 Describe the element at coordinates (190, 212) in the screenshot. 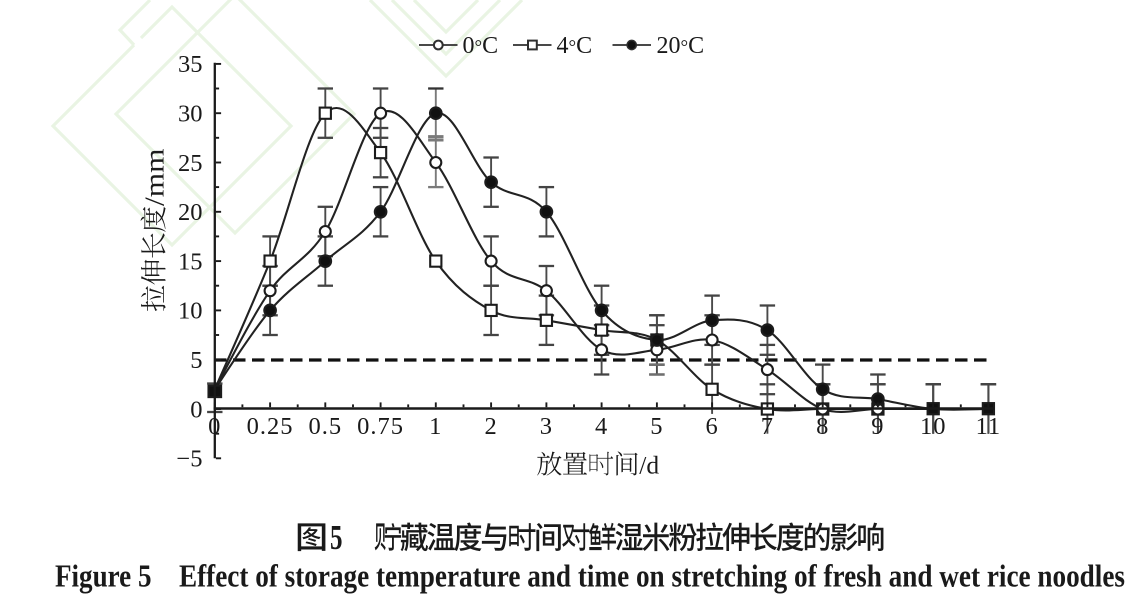

I see `svg-text: 20` at that location.